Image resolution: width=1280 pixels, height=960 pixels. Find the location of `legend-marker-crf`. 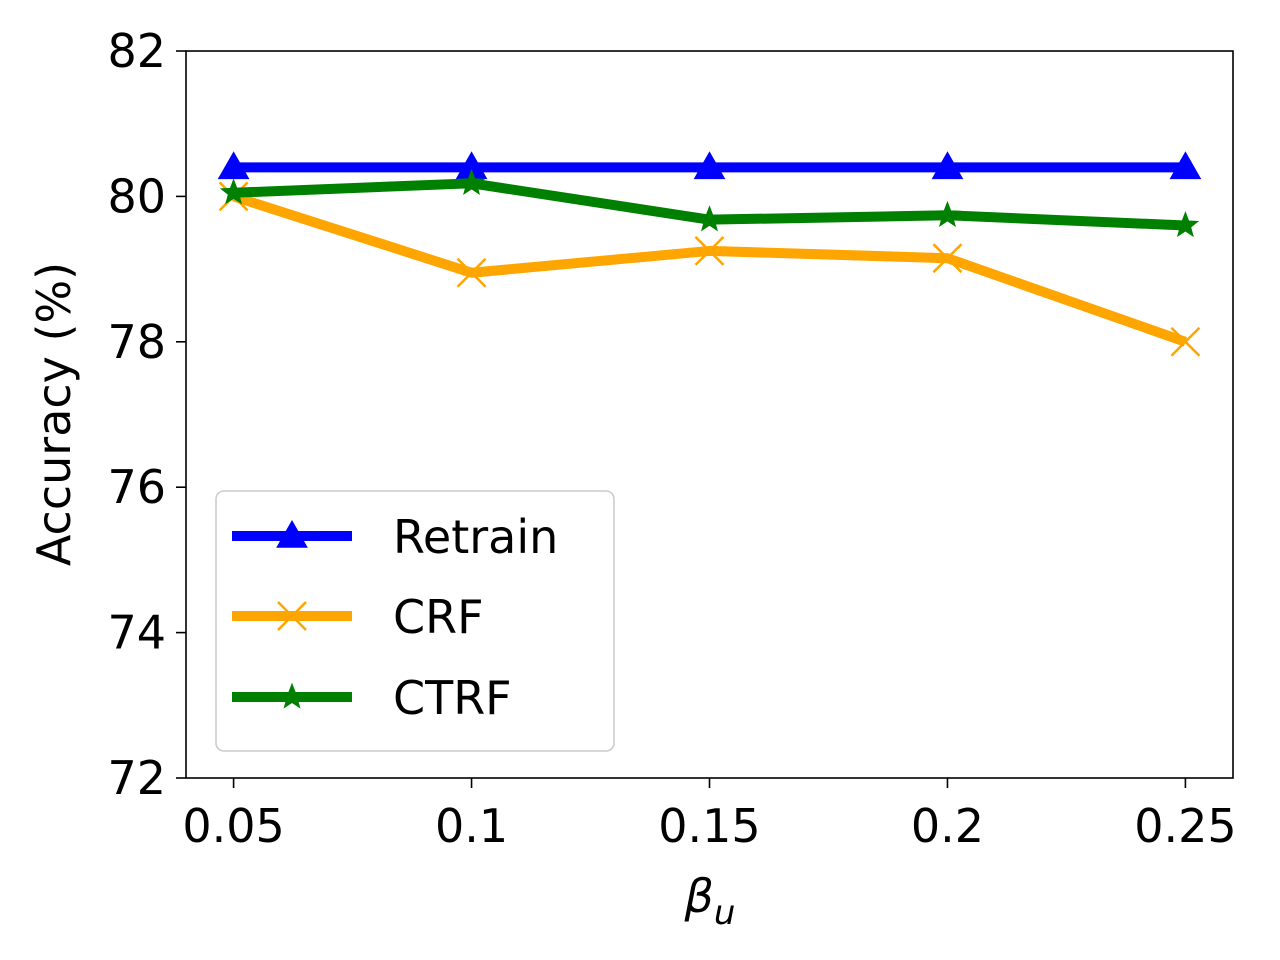

legend-marker-crf is located at coordinates (292, 616).